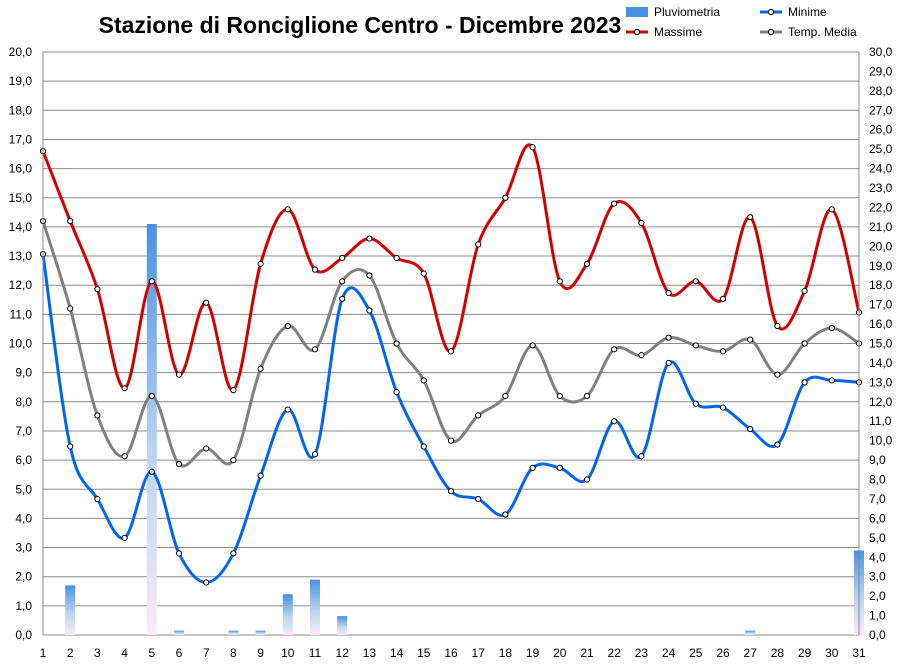 This screenshot has width=907, height=665. Describe the element at coordinates (179, 653) in the screenshot. I see `x-tick-label: 6` at that location.